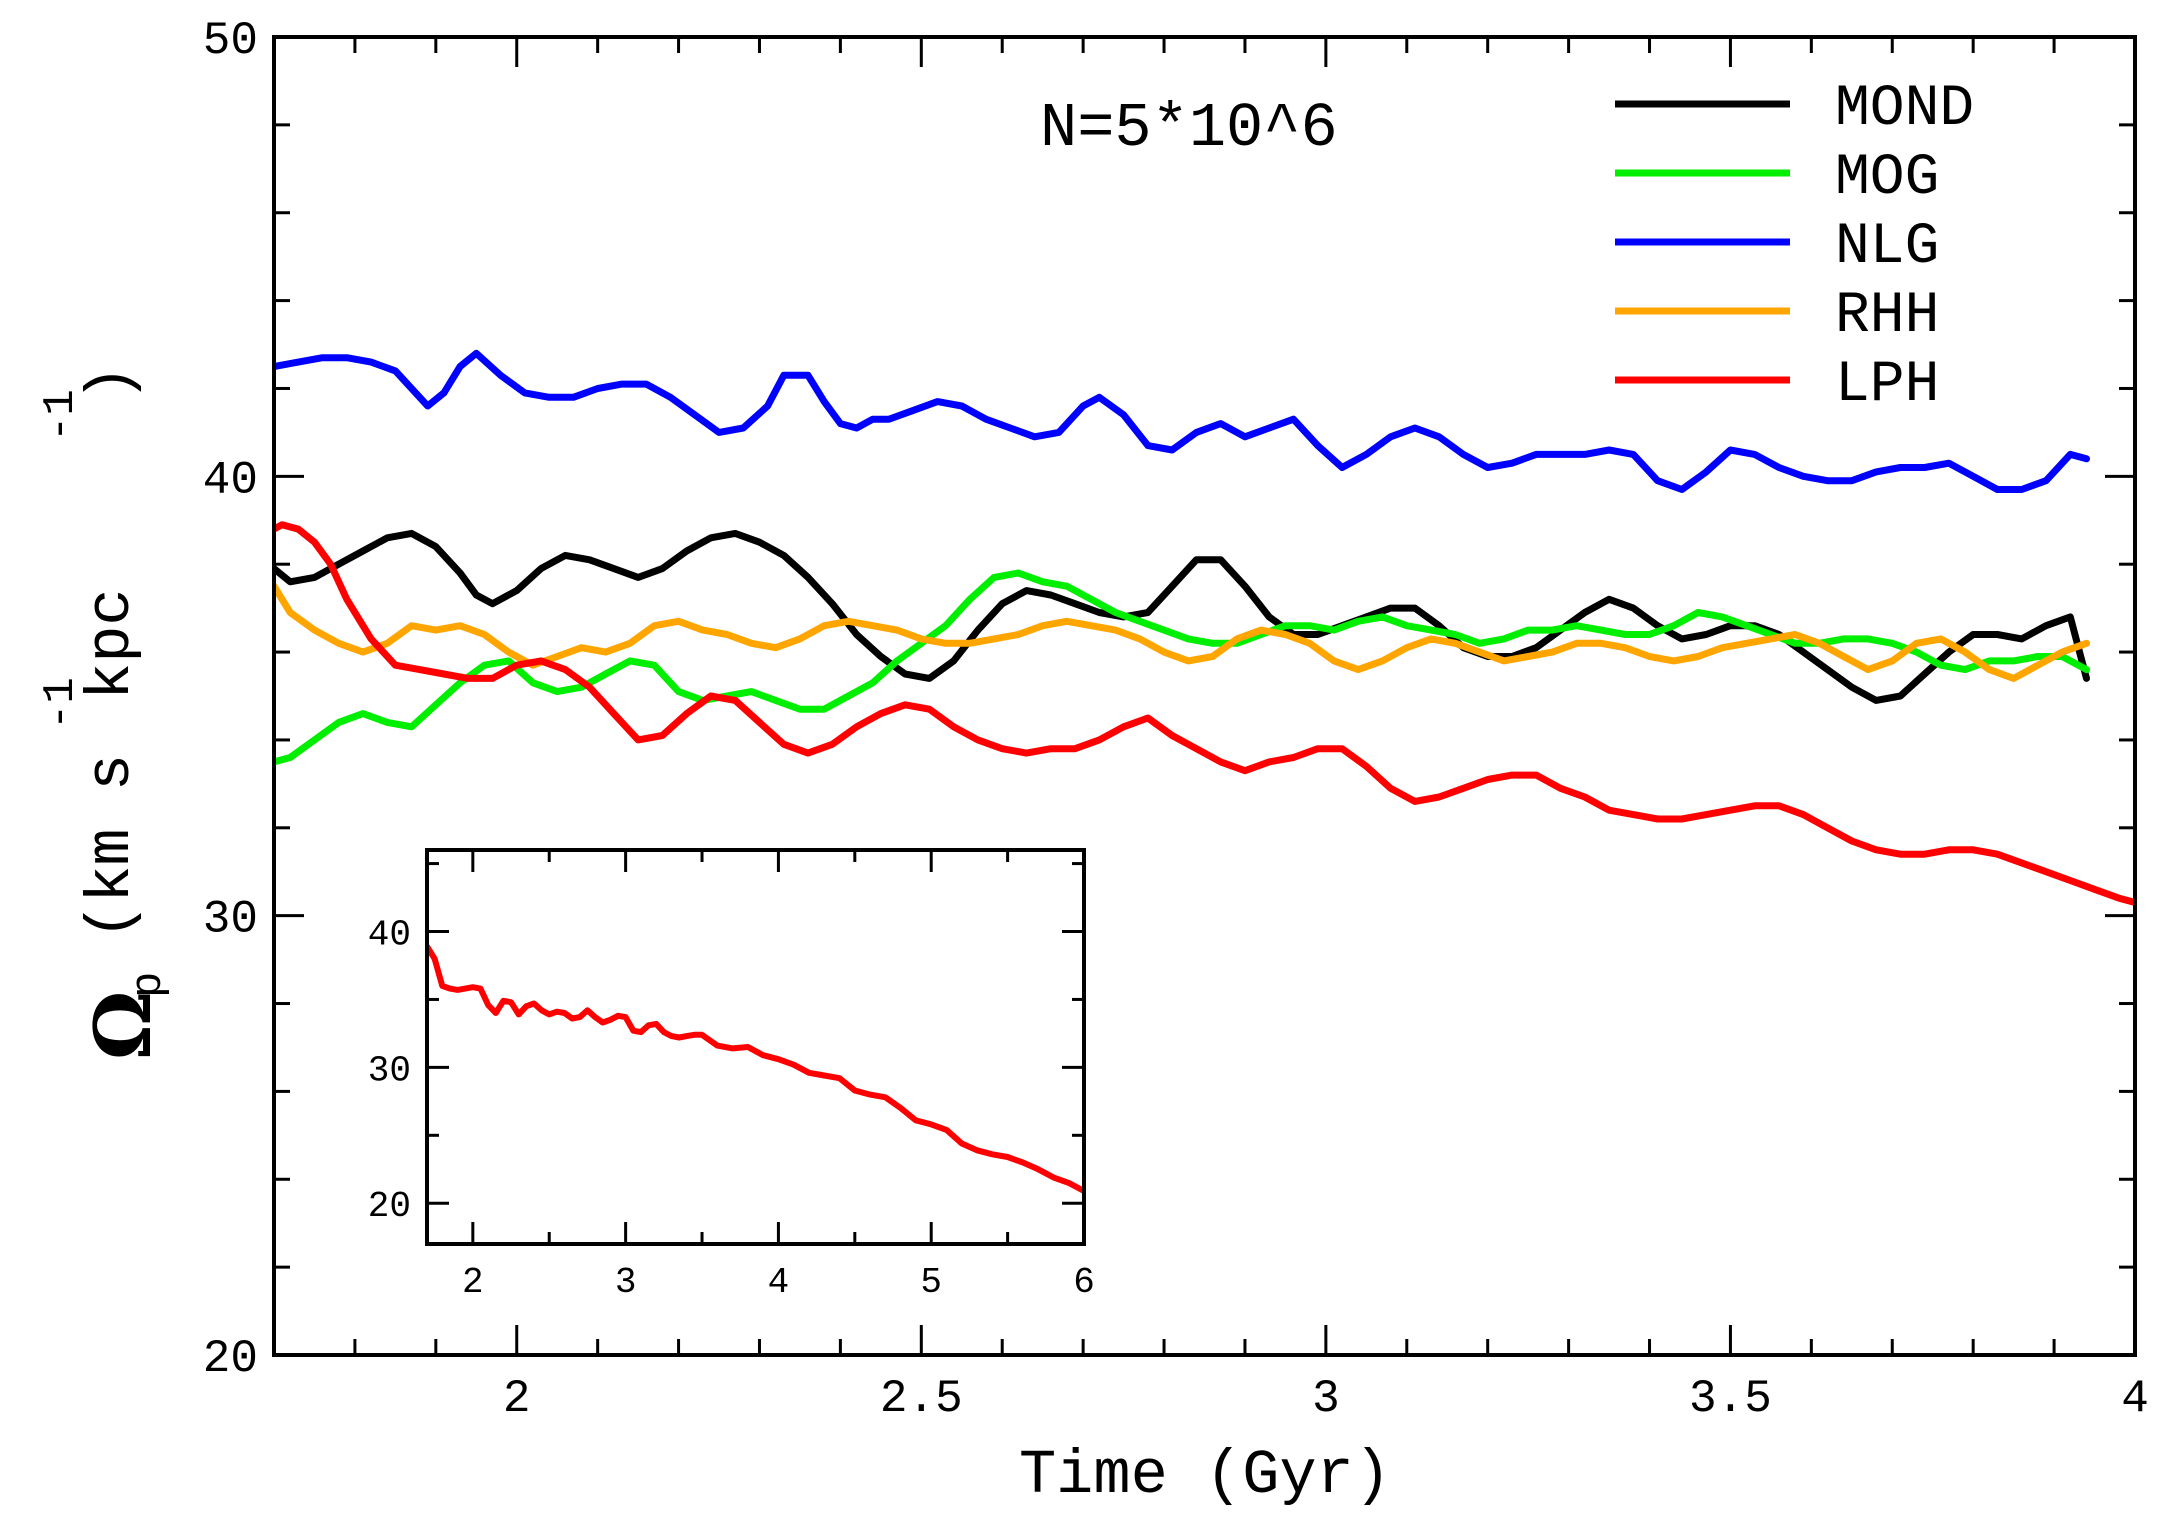 This screenshot has width=2168, height=1517. Describe the element at coordinates (61, 415) in the screenshot. I see `y-axis-units-exp-2: -1` at that location.